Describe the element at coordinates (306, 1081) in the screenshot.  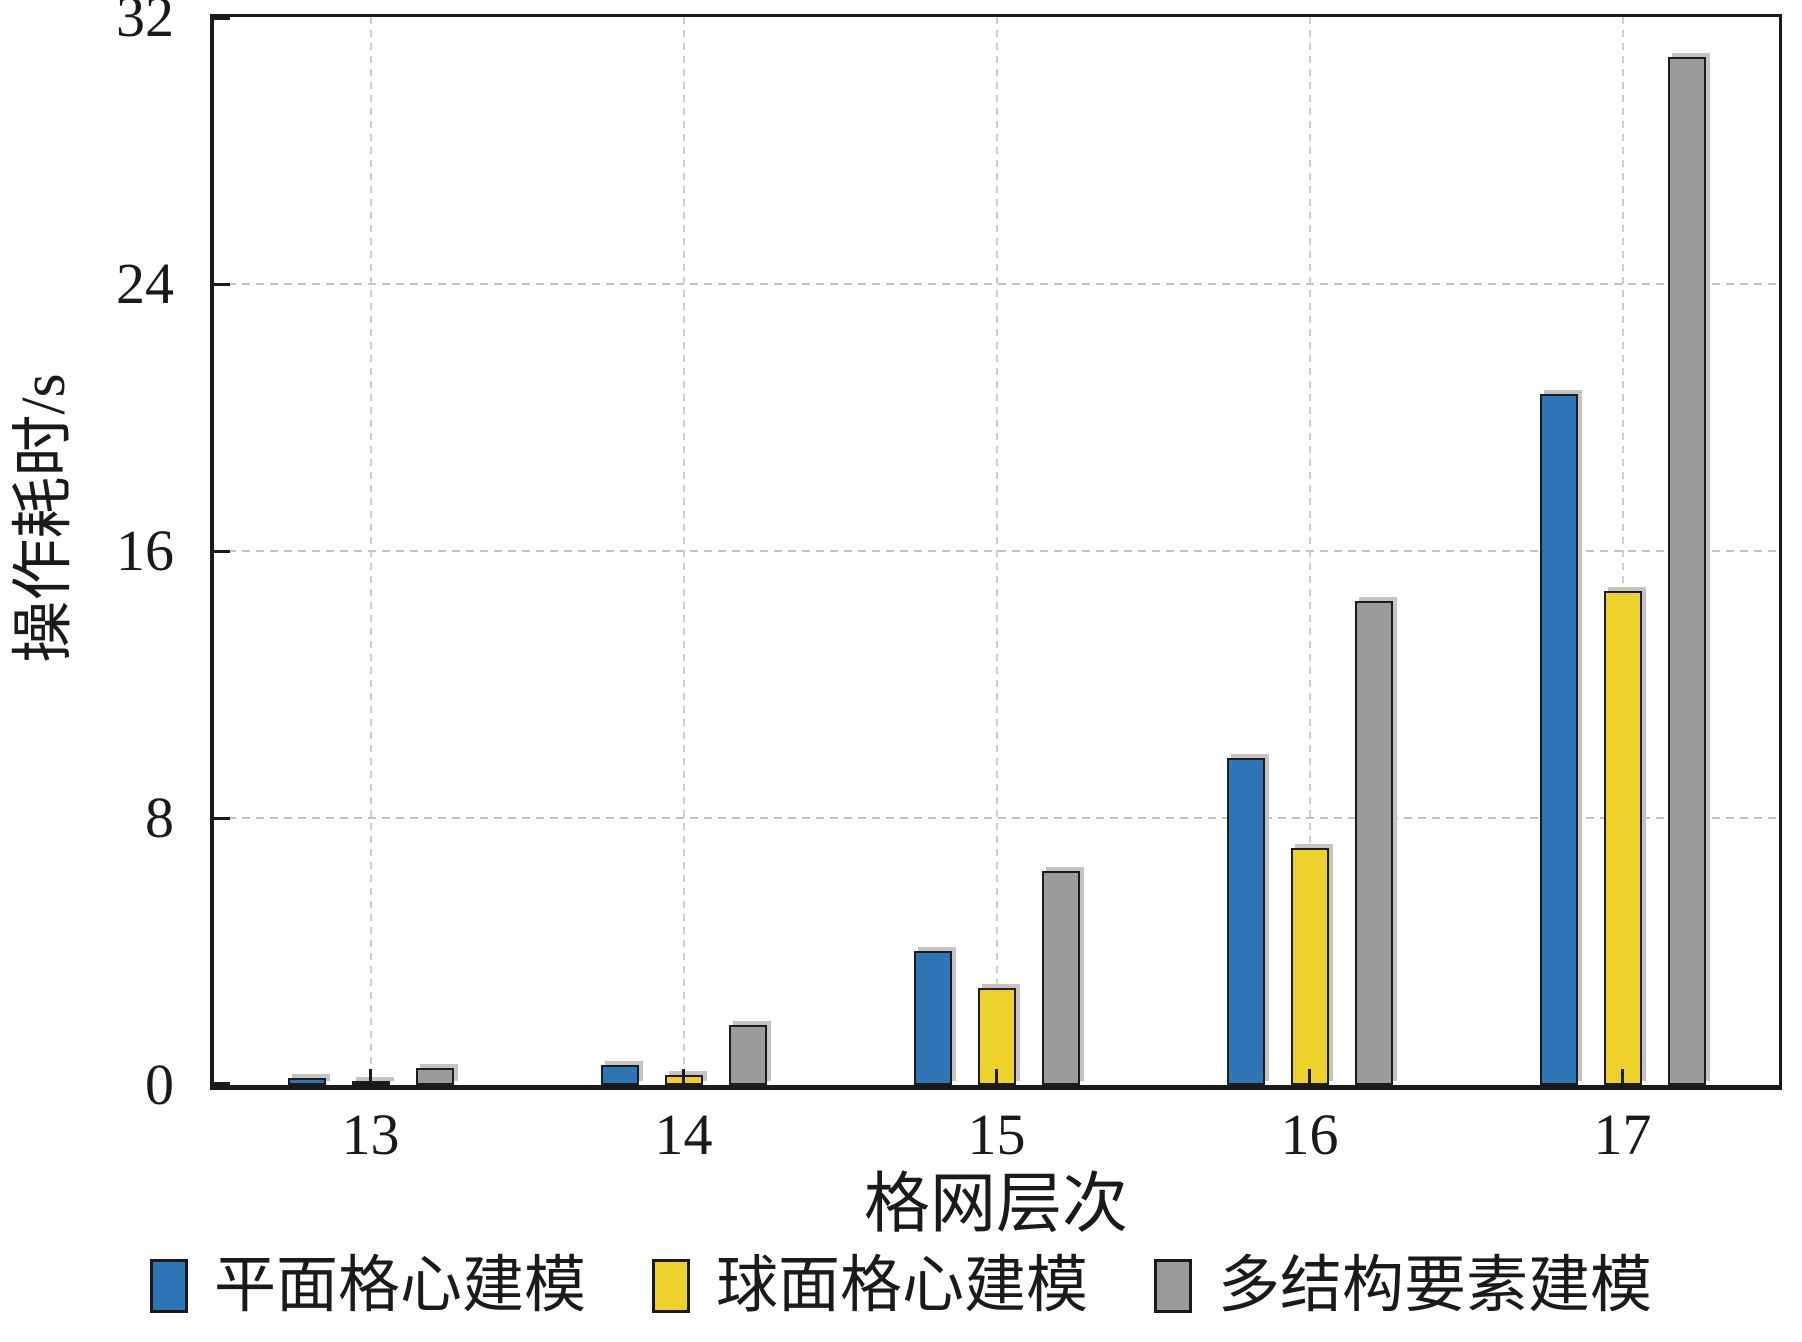
I see `bar-平面格心建模-13` at that location.